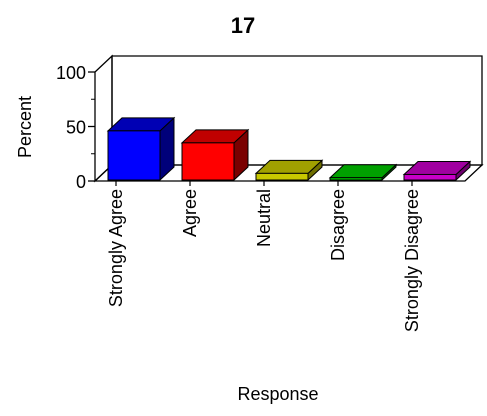  I want to click on x-tick-label: Strongly Agree, so click(116, 248).